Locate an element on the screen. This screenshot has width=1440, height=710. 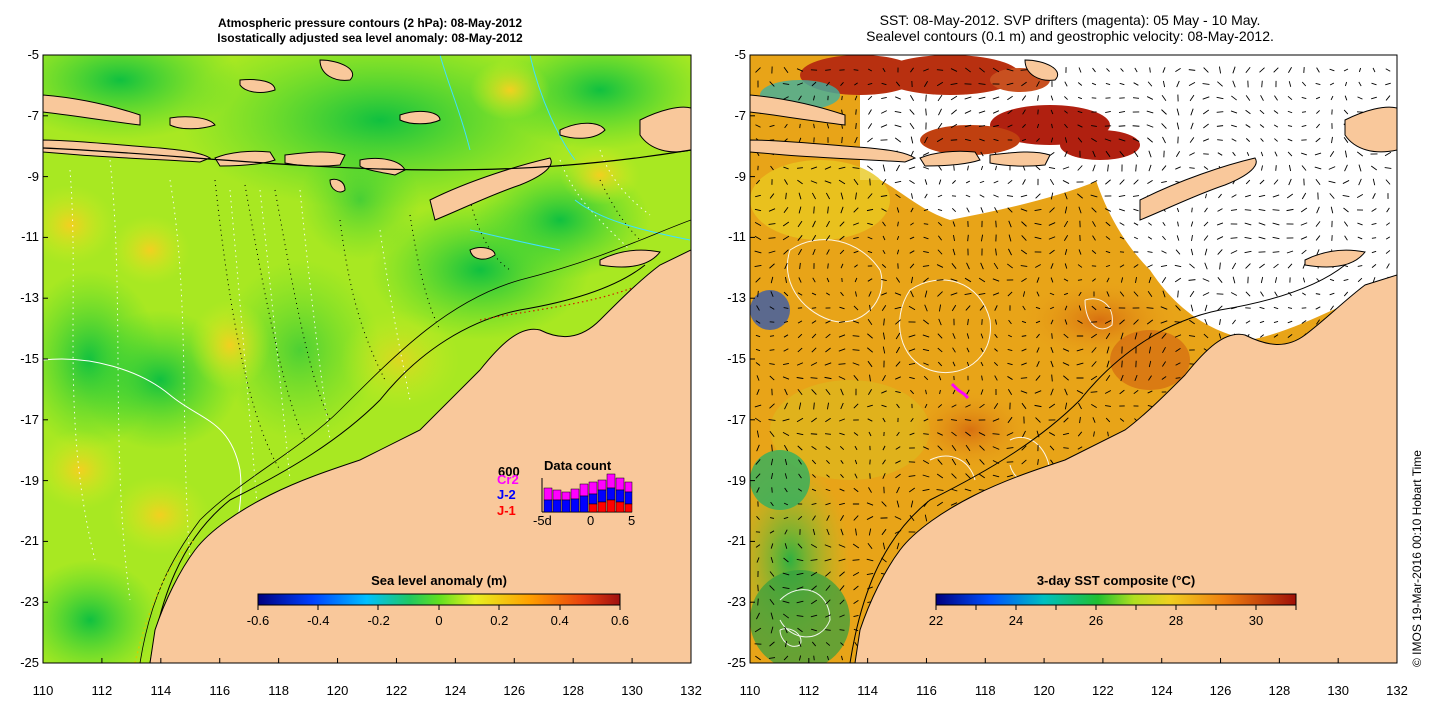
data-count-legend-cr2: Cr2 is located at coordinates (508, 479).